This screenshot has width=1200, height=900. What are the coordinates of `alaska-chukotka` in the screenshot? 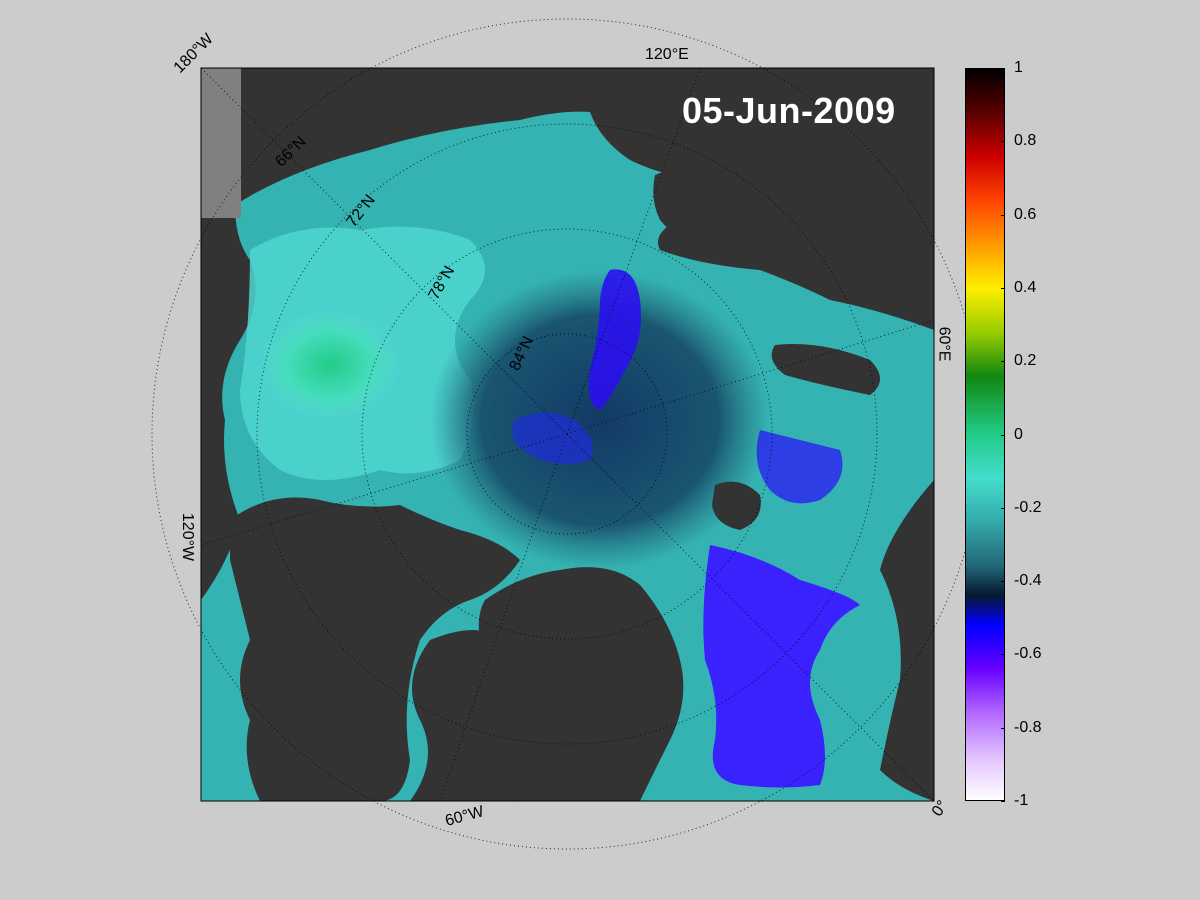 It's located at (310, 134).